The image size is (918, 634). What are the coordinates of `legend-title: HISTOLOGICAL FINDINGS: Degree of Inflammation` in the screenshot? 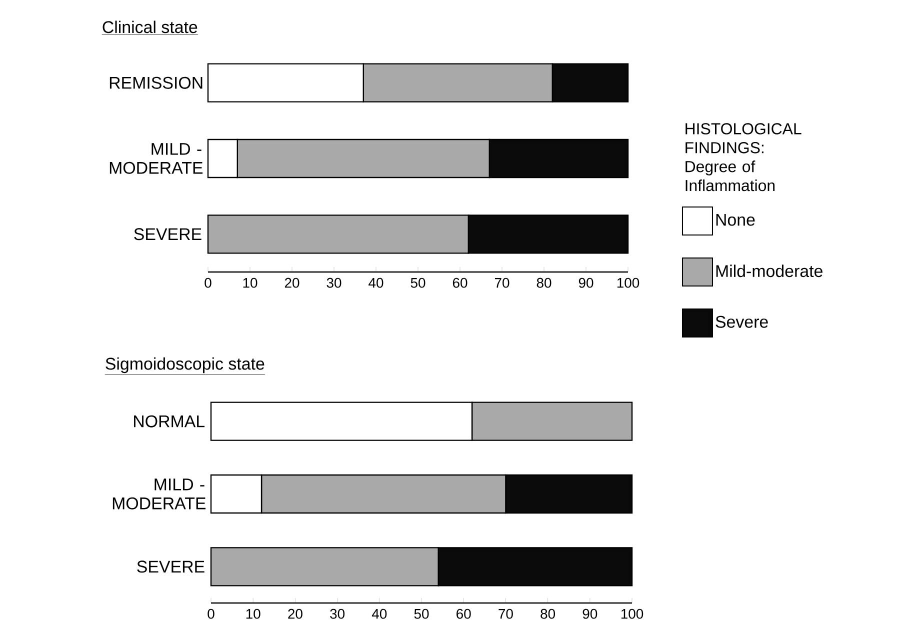 It's located at (744, 157).